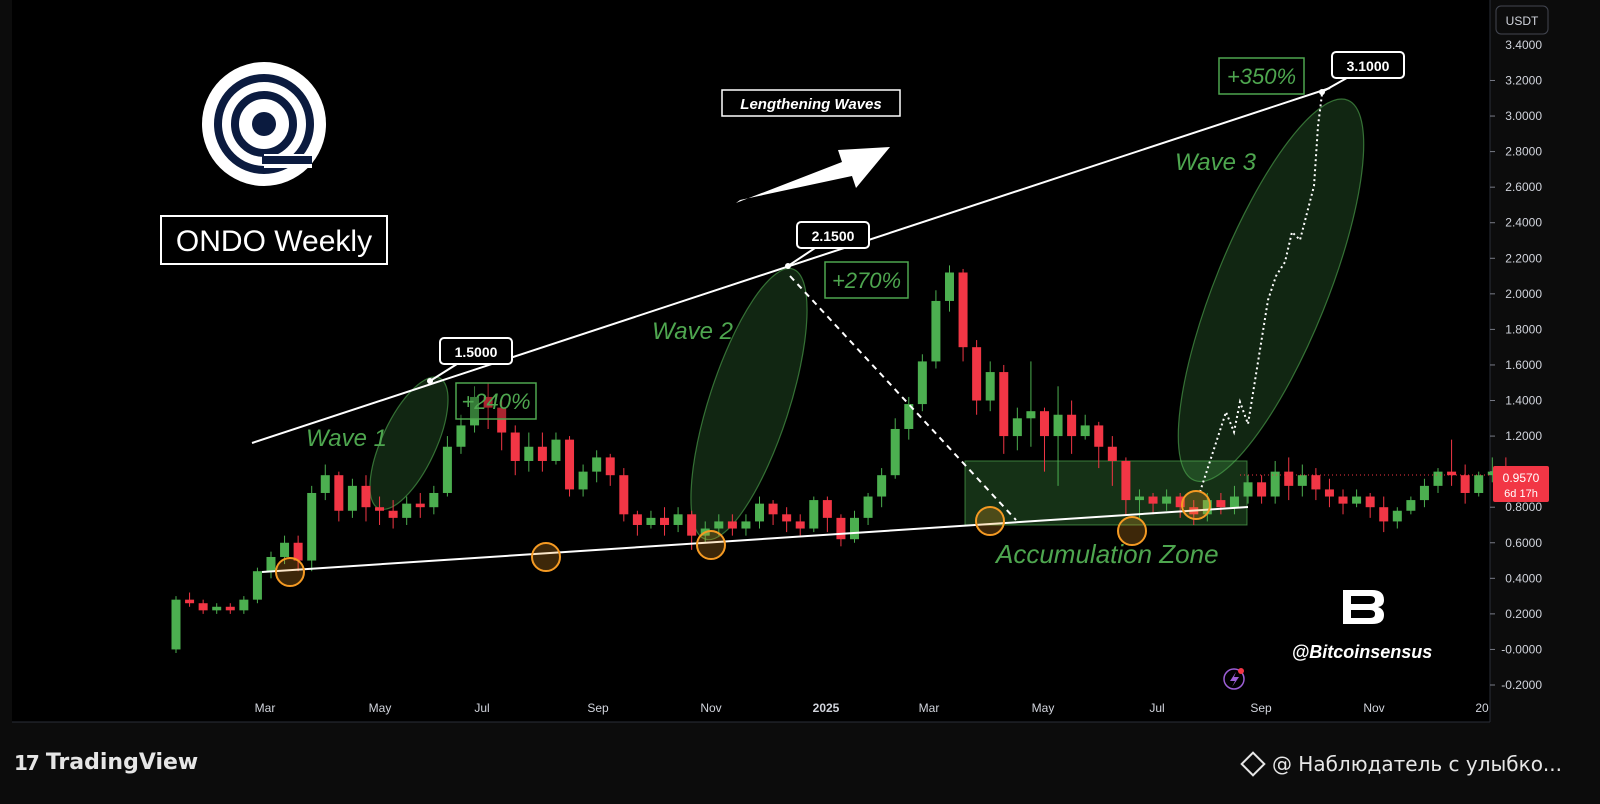  I want to click on y-tick-label: 0.6000, so click(1523, 543).